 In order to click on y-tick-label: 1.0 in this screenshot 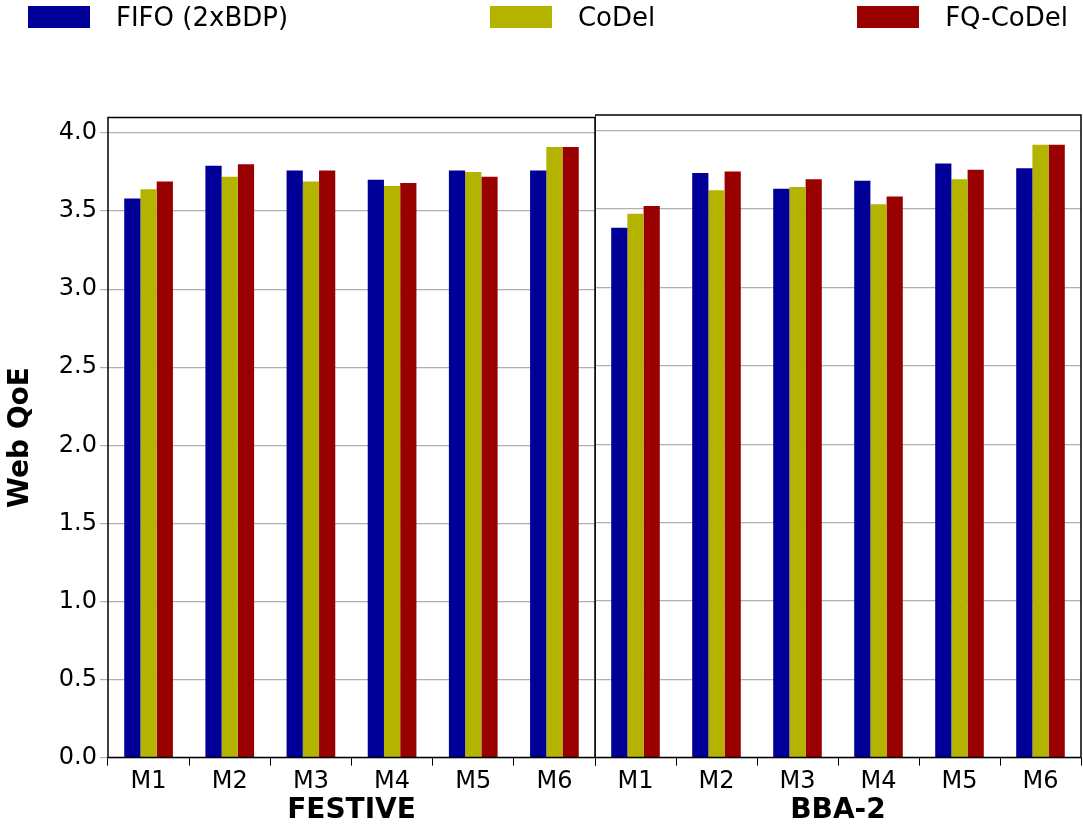, I will do `click(77, 599)`.